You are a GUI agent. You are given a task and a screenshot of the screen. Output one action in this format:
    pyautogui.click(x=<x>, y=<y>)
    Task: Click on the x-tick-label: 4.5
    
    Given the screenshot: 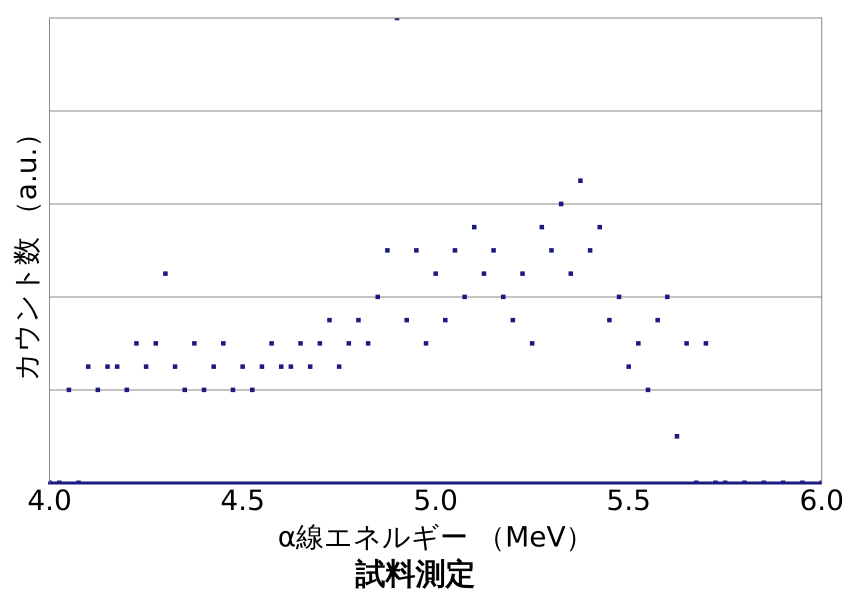 What is the action you would take?
    pyautogui.click(x=242, y=500)
    